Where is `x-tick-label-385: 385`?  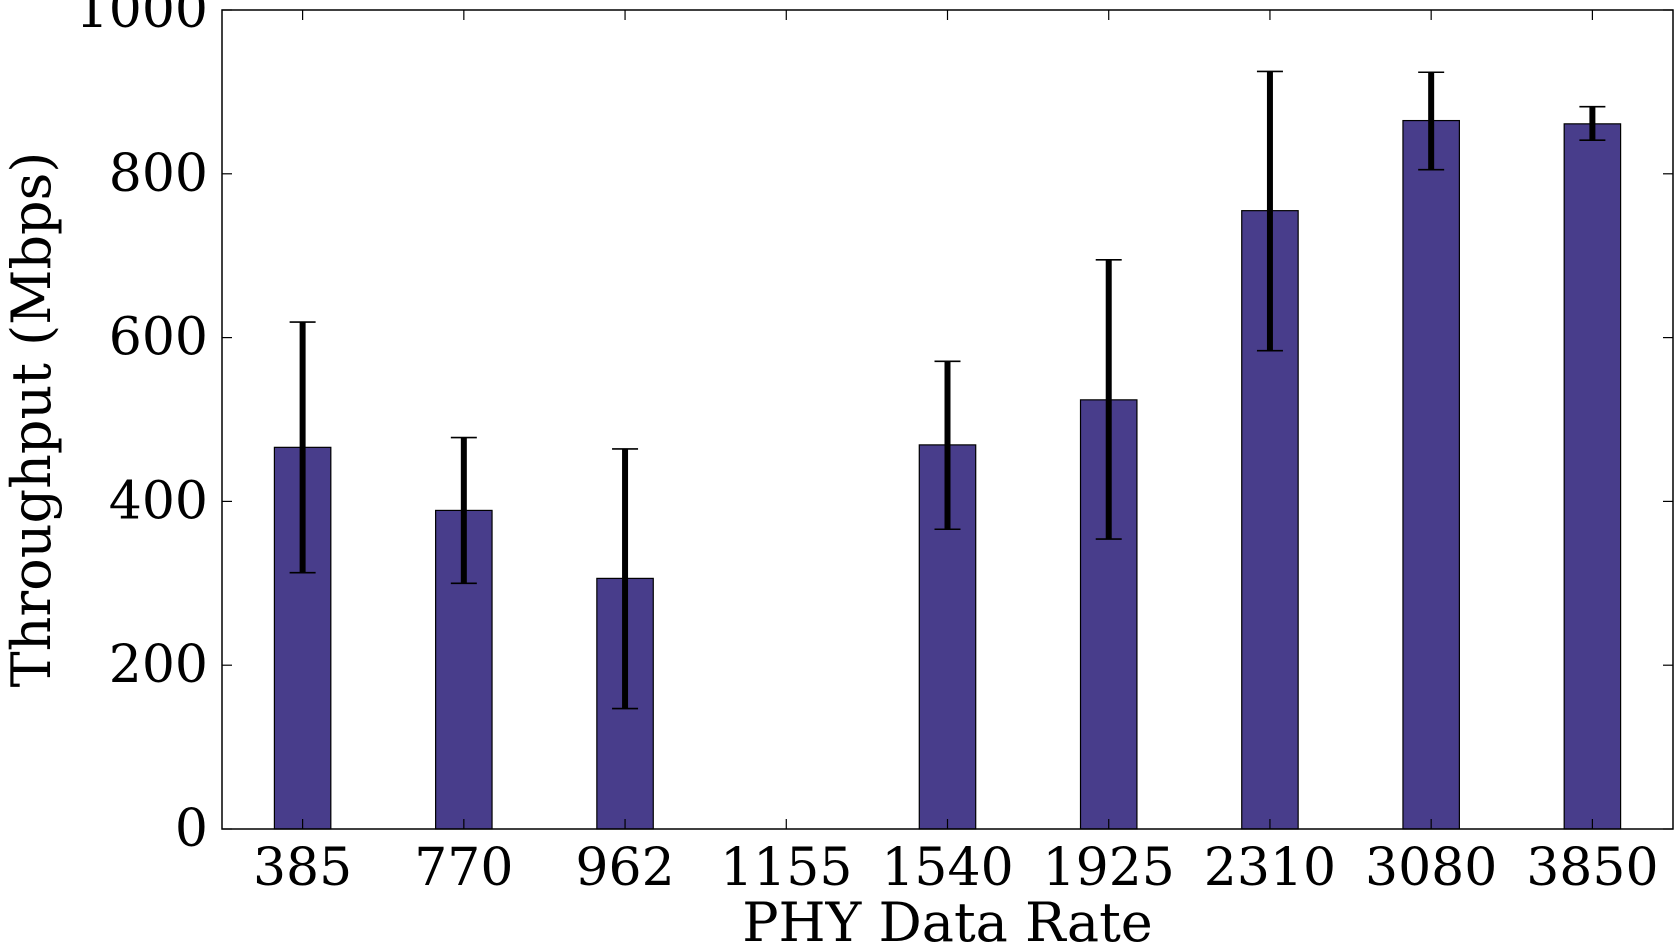
x-tick-label-385: 385 is located at coordinates (302, 868).